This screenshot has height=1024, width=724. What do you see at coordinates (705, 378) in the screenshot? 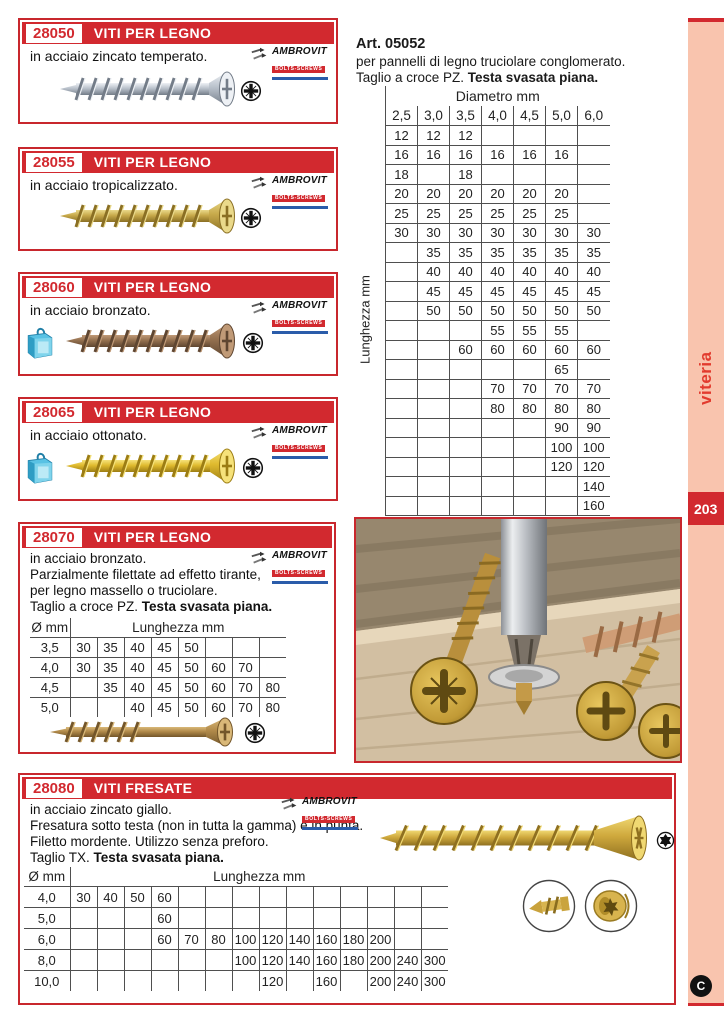
I see `section-tab-viteria: viteria` at bounding box center [705, 378].